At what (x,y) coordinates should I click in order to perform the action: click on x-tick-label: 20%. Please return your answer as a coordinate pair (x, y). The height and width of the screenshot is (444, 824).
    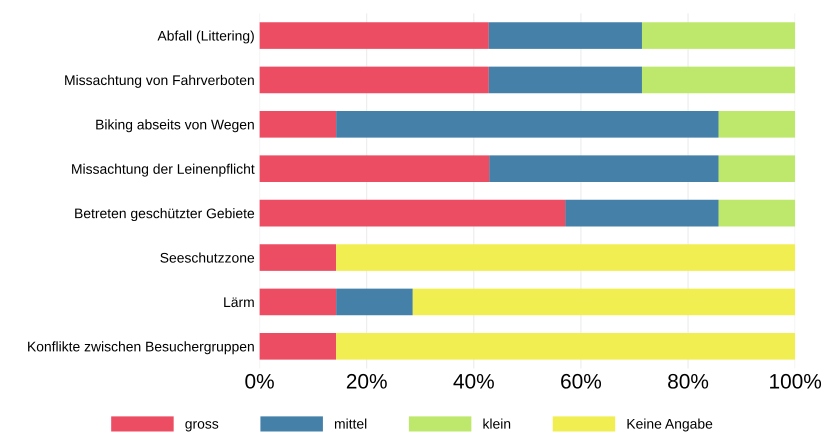
    Looking at the image, I should click on (366, 381).